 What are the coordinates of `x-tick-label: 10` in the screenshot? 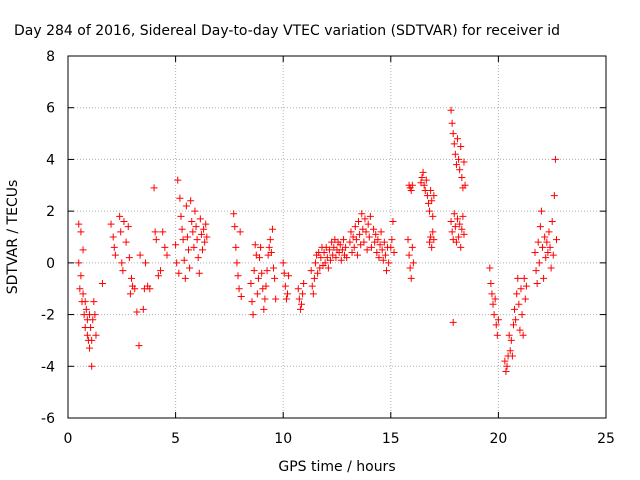 It's located at (283, 439).